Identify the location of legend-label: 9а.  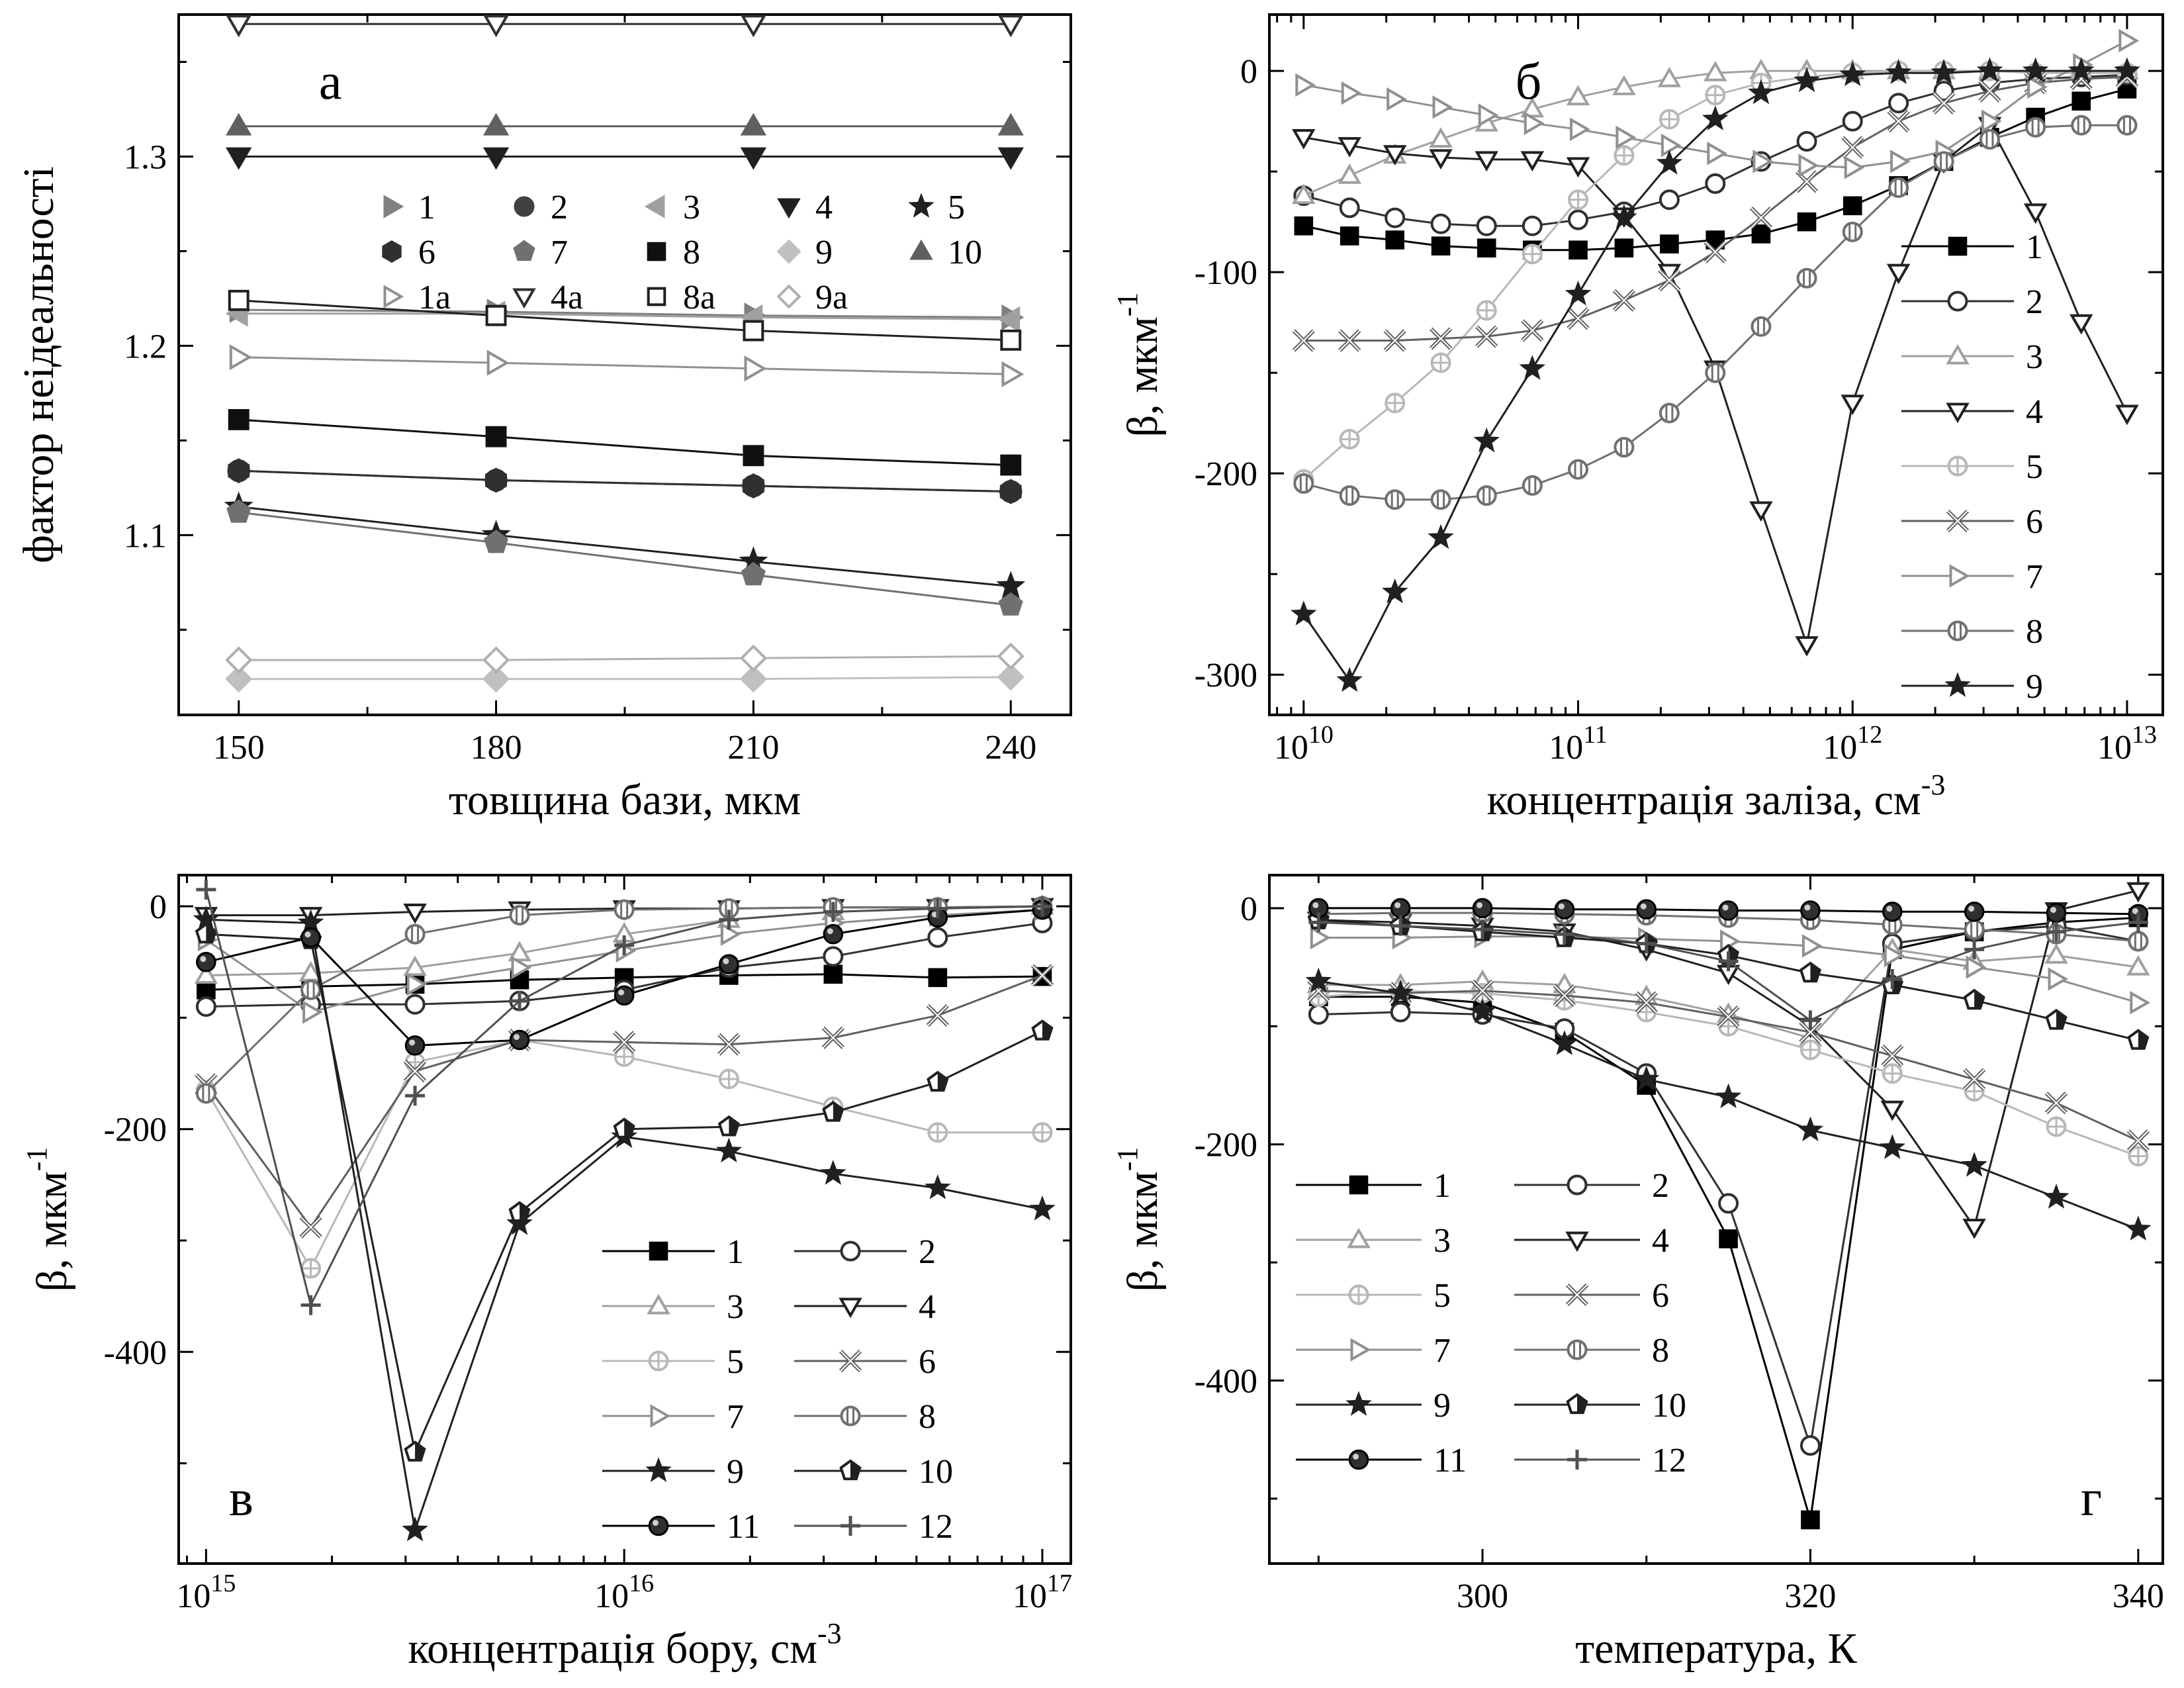
(832, 297).